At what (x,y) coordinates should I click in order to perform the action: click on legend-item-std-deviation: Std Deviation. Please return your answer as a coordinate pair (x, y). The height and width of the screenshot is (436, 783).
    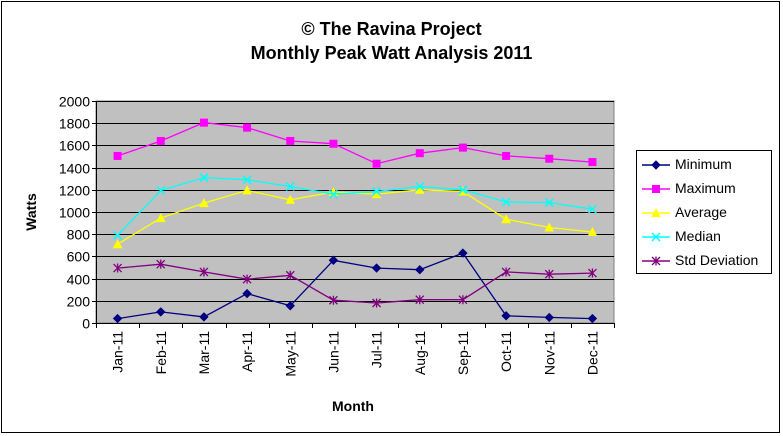
    Looking at the image, I should click on (704, 261).